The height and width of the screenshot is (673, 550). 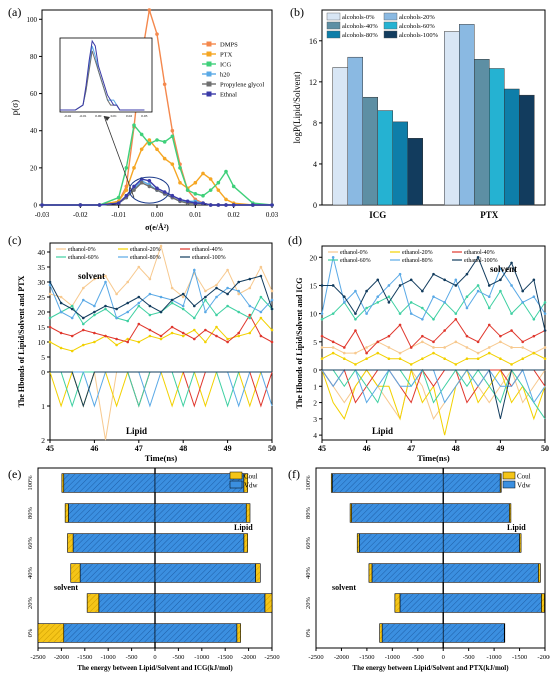 I want to click on bar-b, so click(x=355, y=131).